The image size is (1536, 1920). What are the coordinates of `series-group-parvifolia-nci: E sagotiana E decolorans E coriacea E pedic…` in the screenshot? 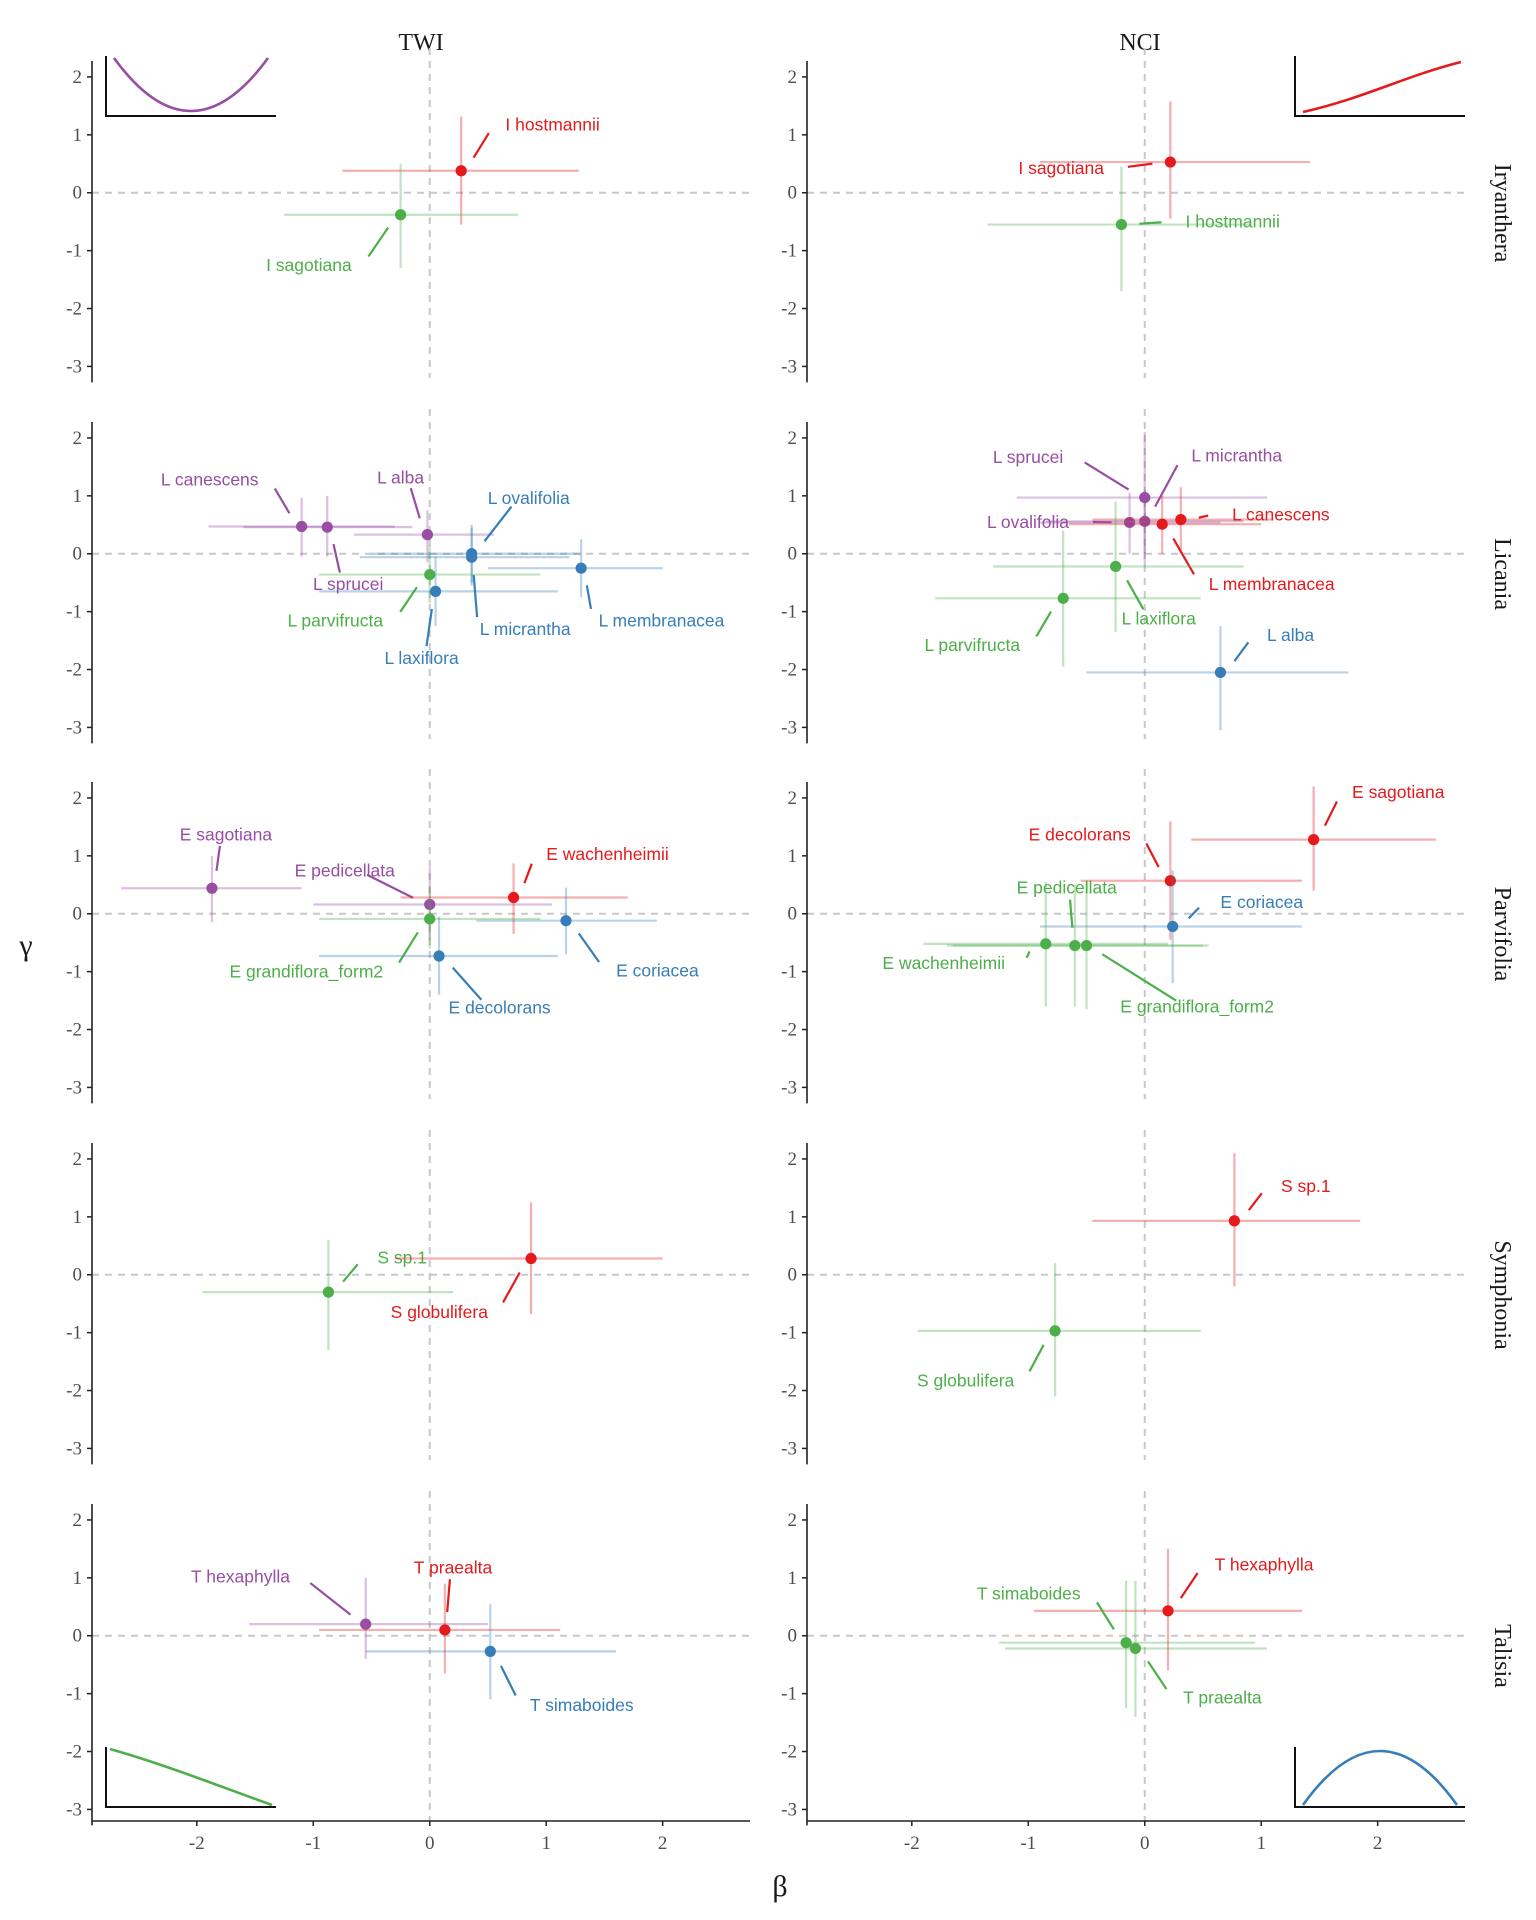 It's located at (1163, 899).